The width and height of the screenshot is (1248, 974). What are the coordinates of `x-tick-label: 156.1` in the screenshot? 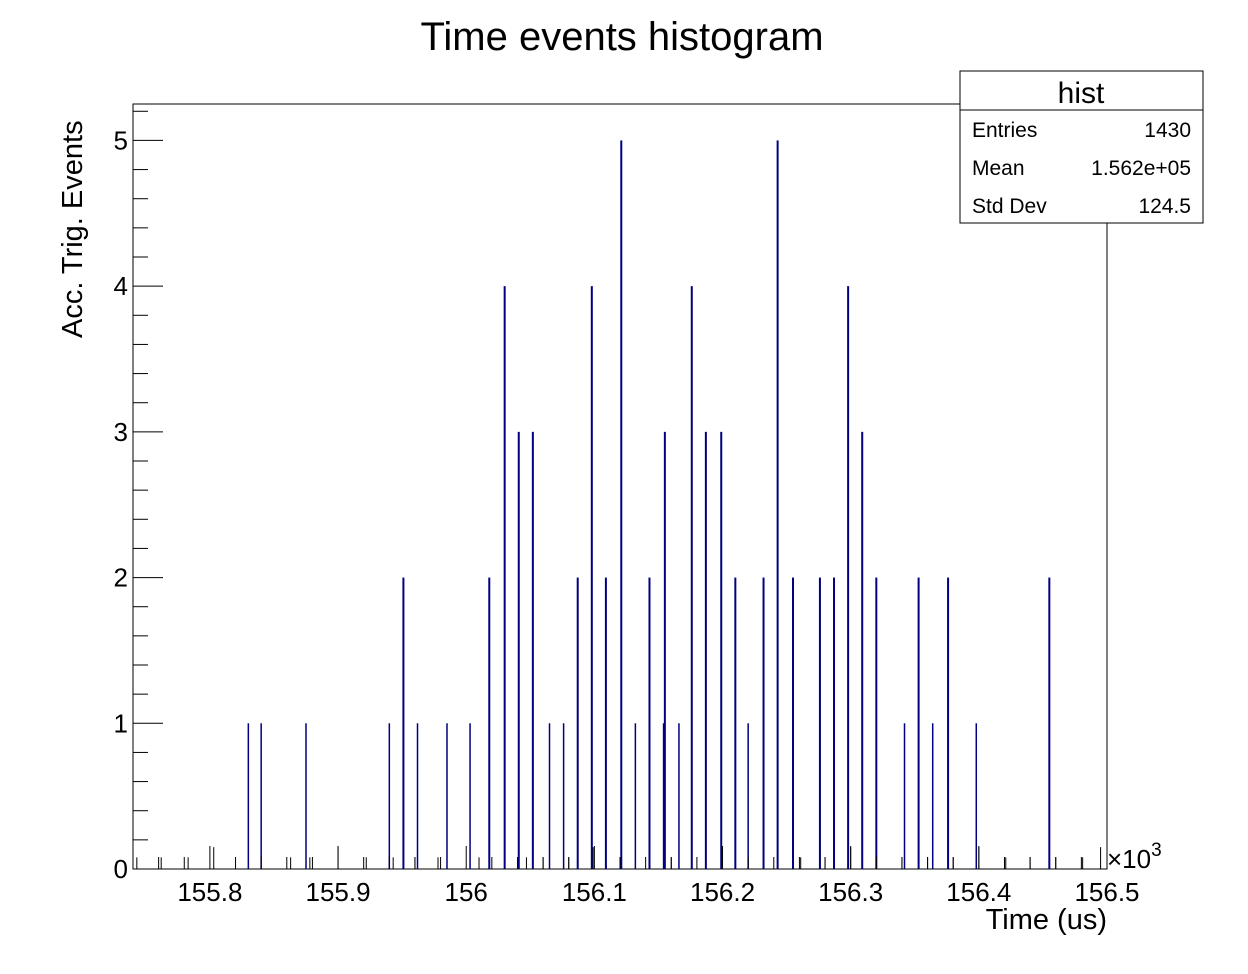 It's located at (594, 892).